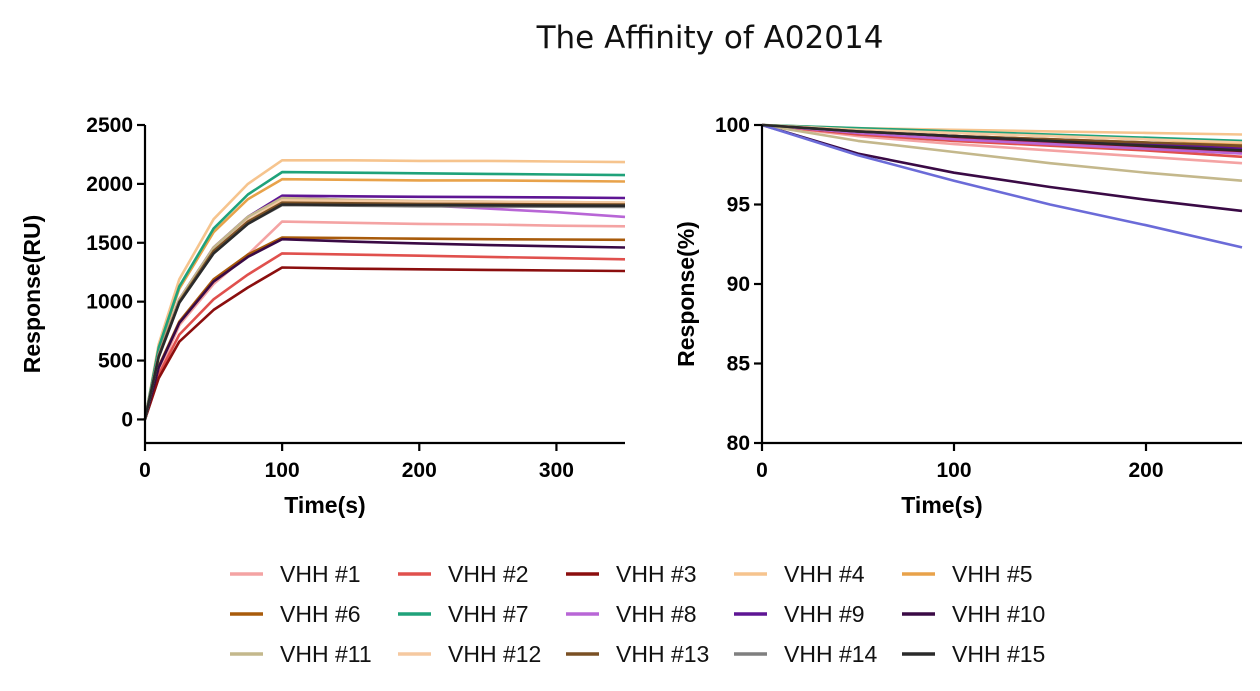 The width and height of the screenshot is (1260, 691). I want to click on legend-item-9: VHH #9, so click(799, 614).